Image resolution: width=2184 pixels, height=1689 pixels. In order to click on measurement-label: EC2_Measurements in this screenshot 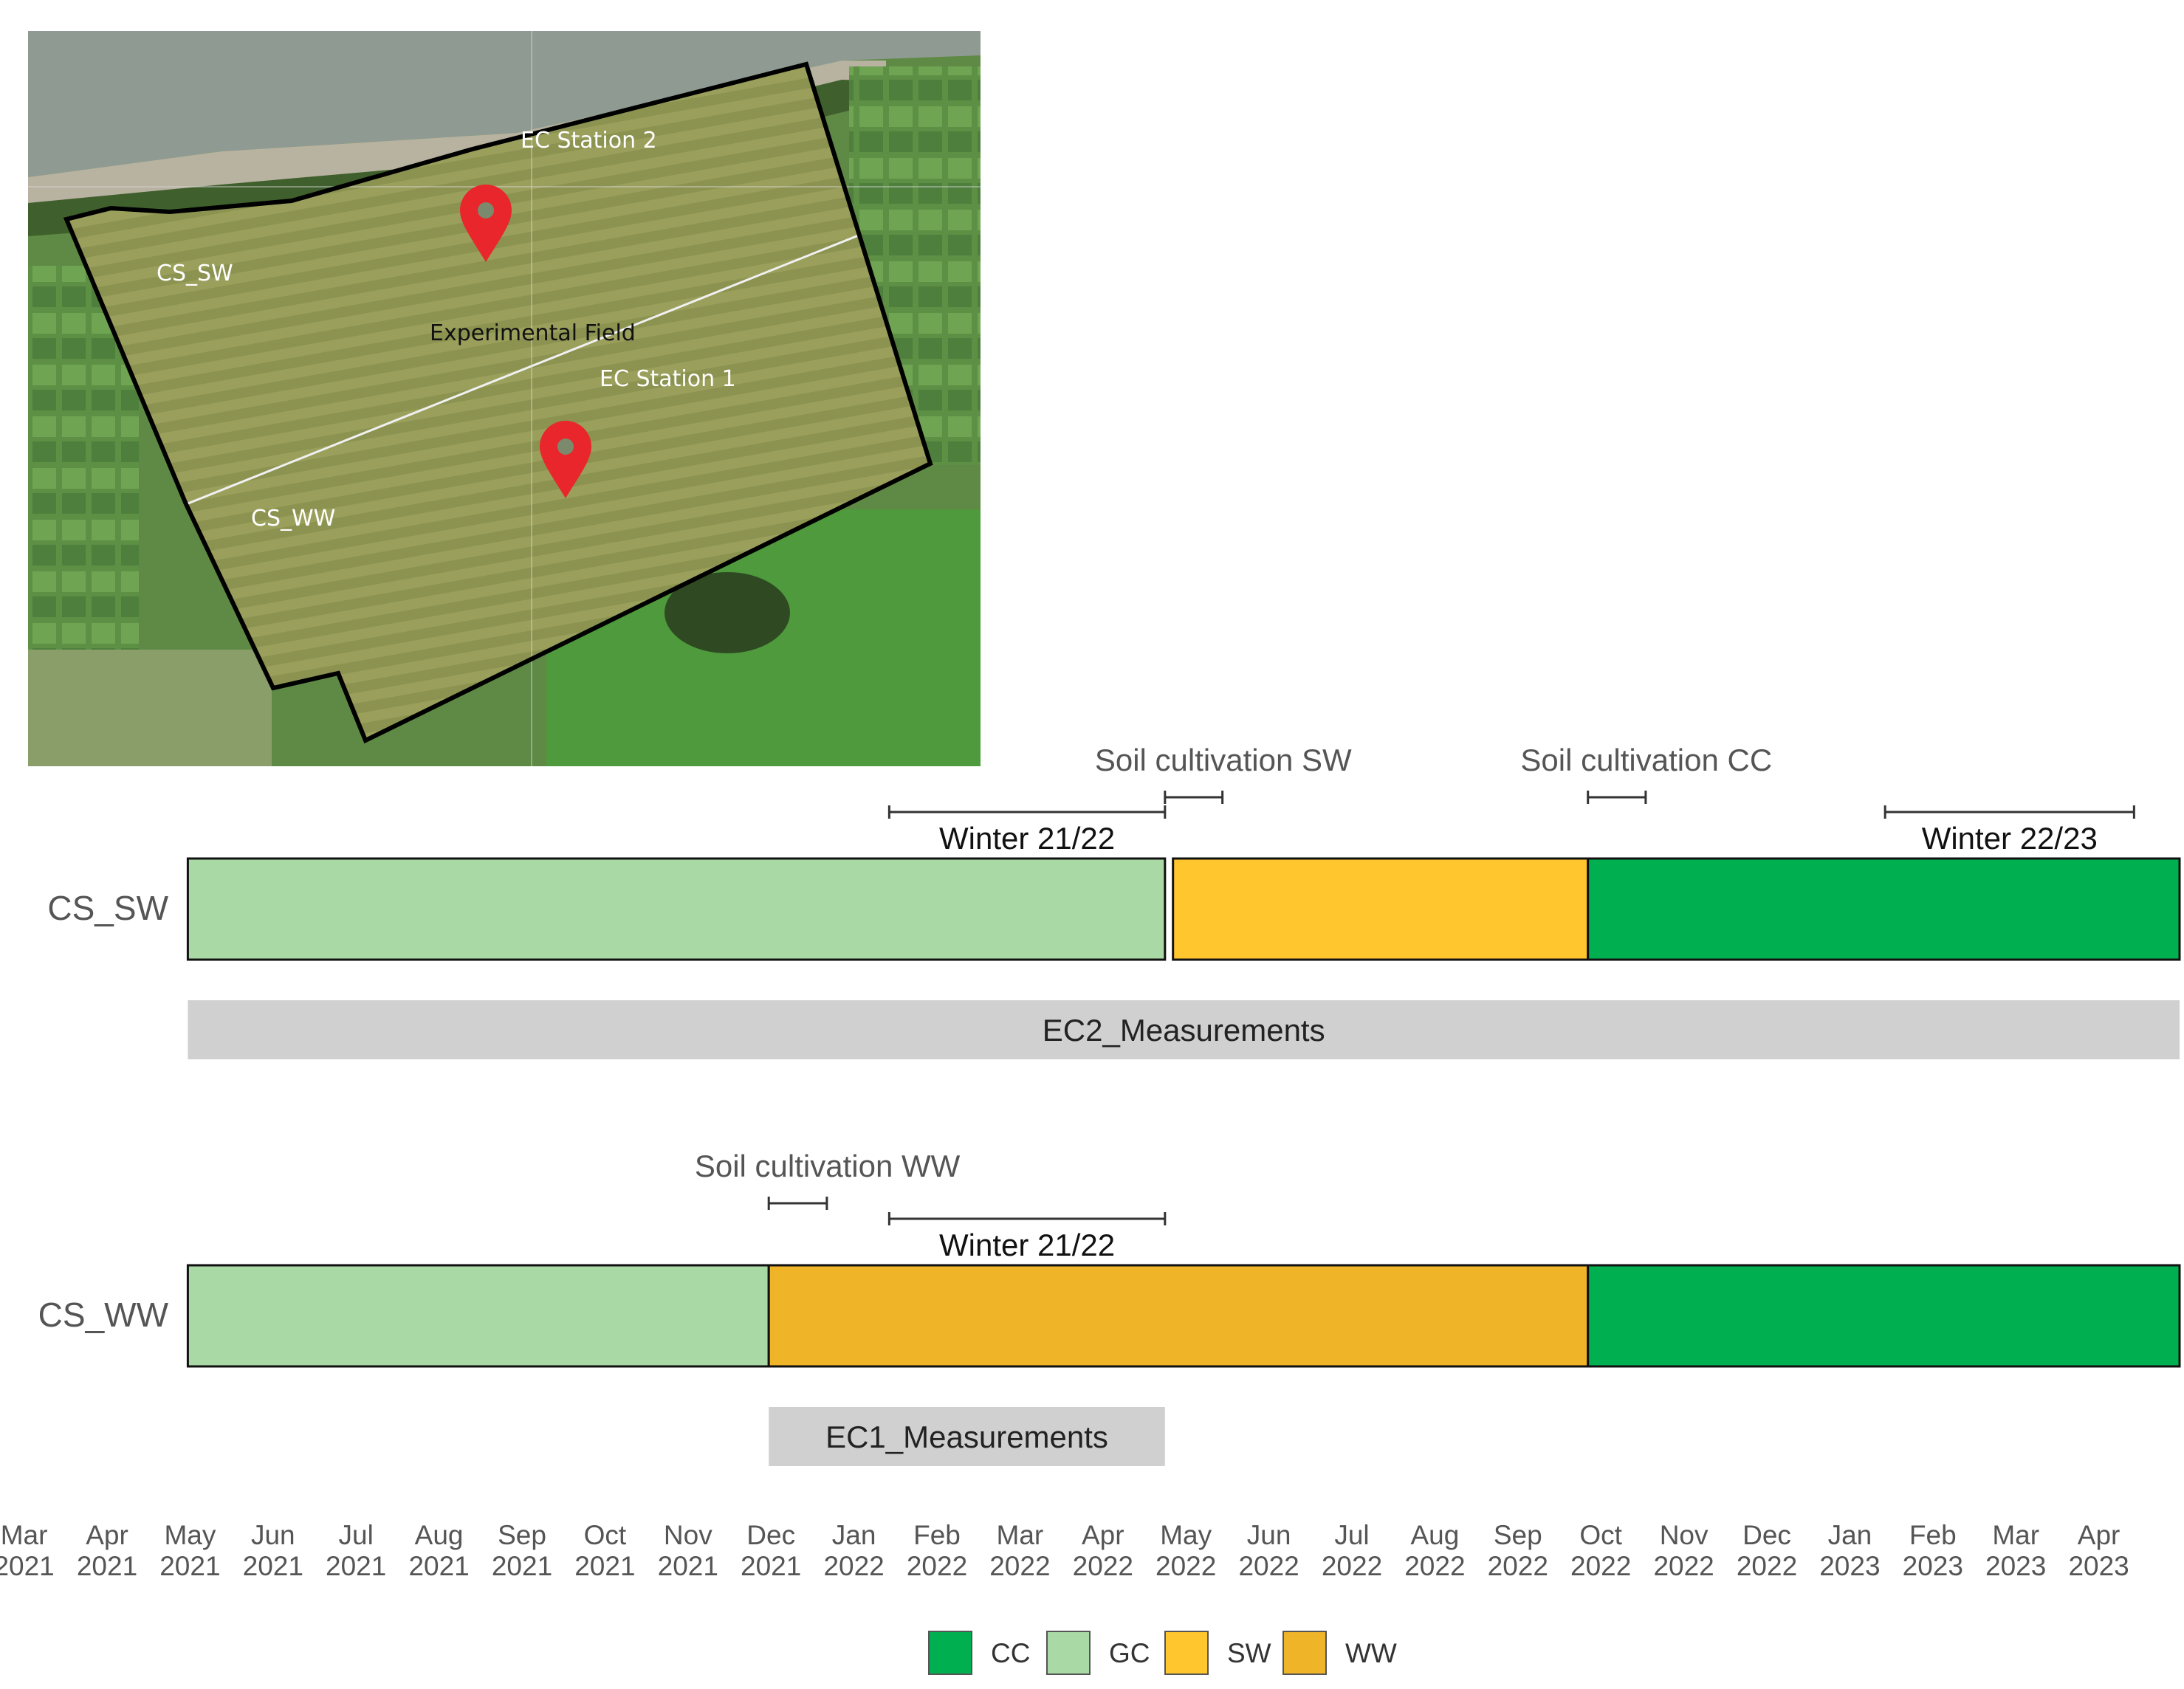, I will do `click(1184, 1030)`.